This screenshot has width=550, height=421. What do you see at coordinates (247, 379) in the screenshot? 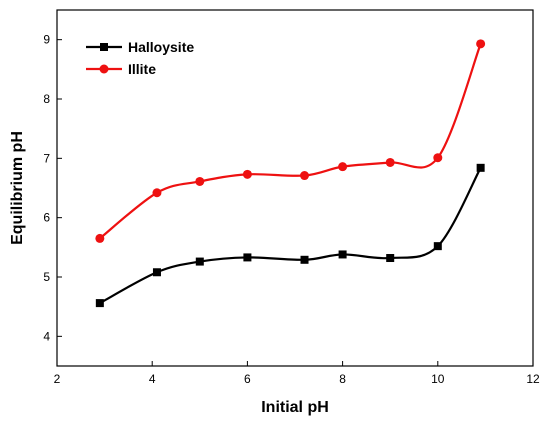
I see `x-tick-label: 6` at bounding box center [247, 379].